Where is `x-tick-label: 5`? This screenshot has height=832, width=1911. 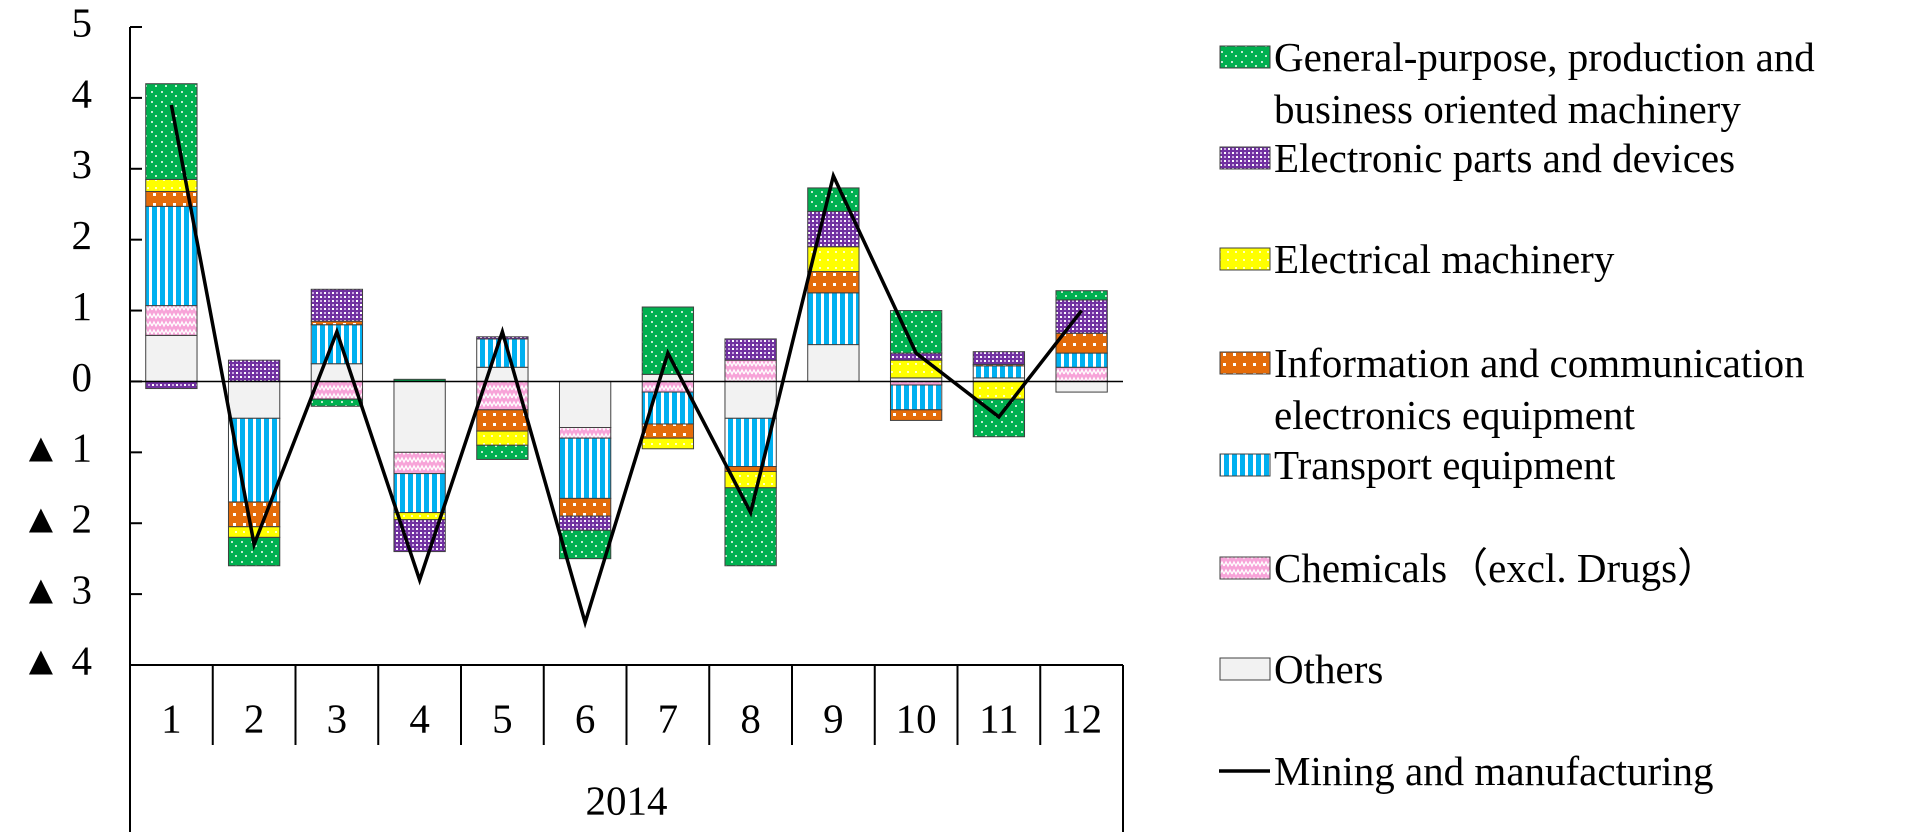
x-tick-label: 5 is located at coordinates (502, 718).